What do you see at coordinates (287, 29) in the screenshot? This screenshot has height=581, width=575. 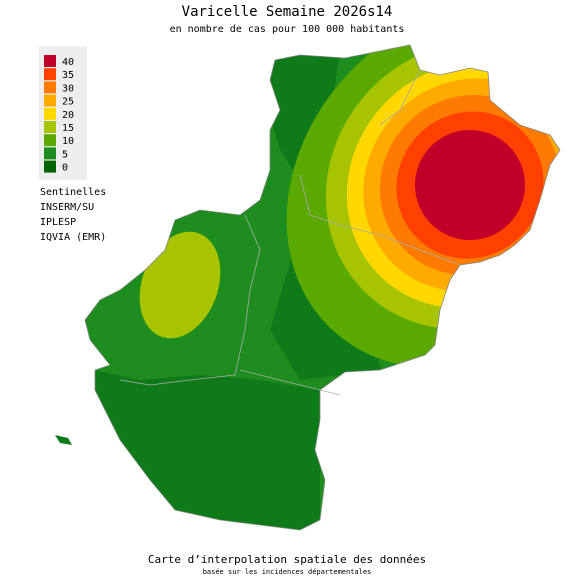 I see `subtitle: en nombre de cas pour 100 000 habitants` at bounding box center [287, 29].